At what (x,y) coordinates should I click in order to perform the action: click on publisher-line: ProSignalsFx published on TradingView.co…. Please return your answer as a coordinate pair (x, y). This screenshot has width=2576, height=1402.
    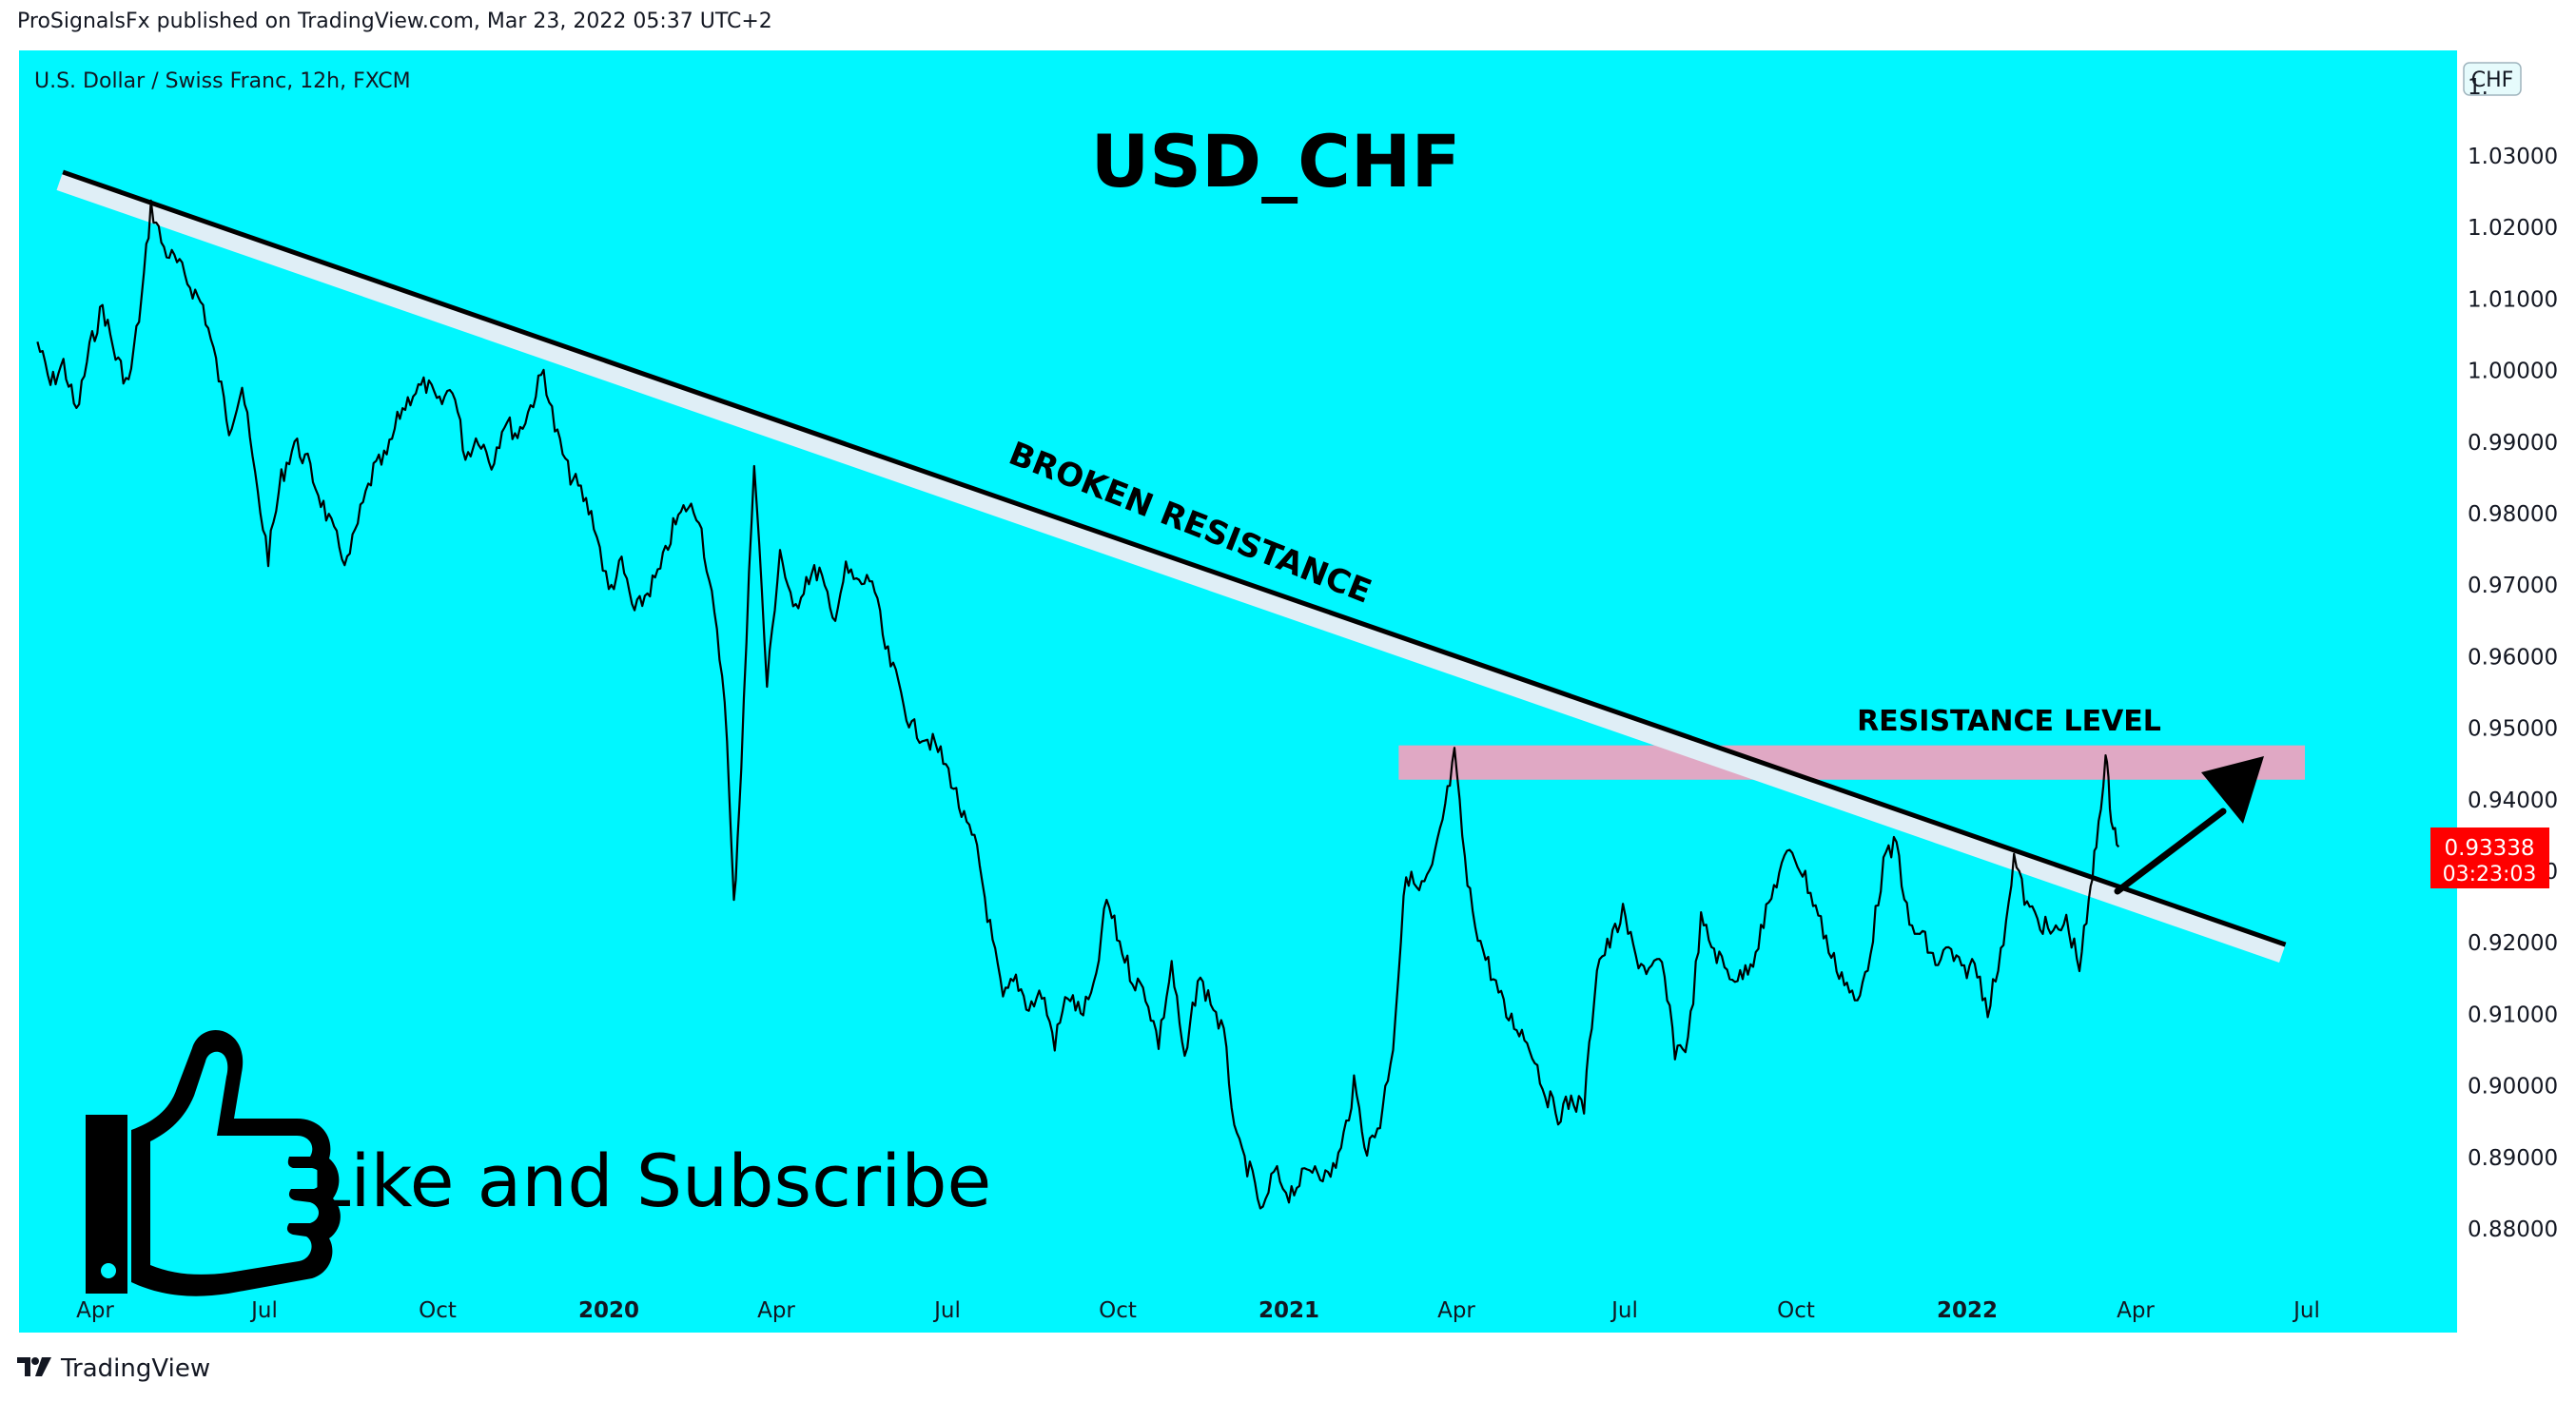
    Looking at the image, I should click on (395, 21).